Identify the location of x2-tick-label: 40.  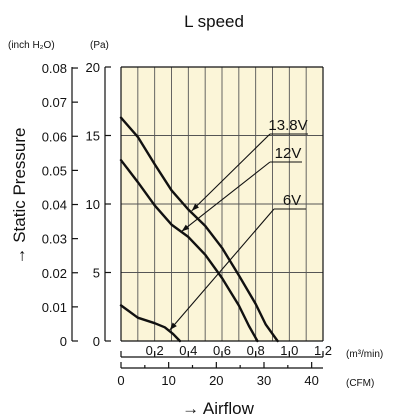
(311, 380).